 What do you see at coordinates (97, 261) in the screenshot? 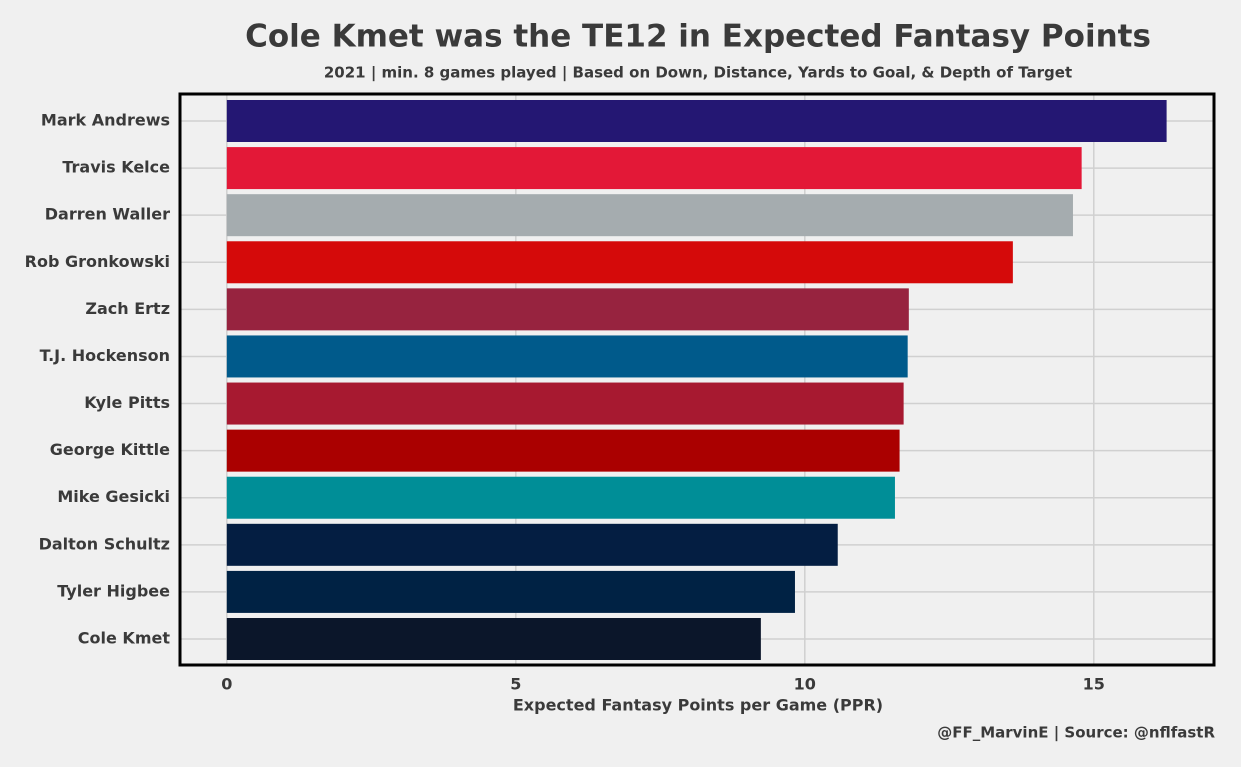
I see `y-tick-label: Rob Gronkowski` at bounding box center [97, 261].